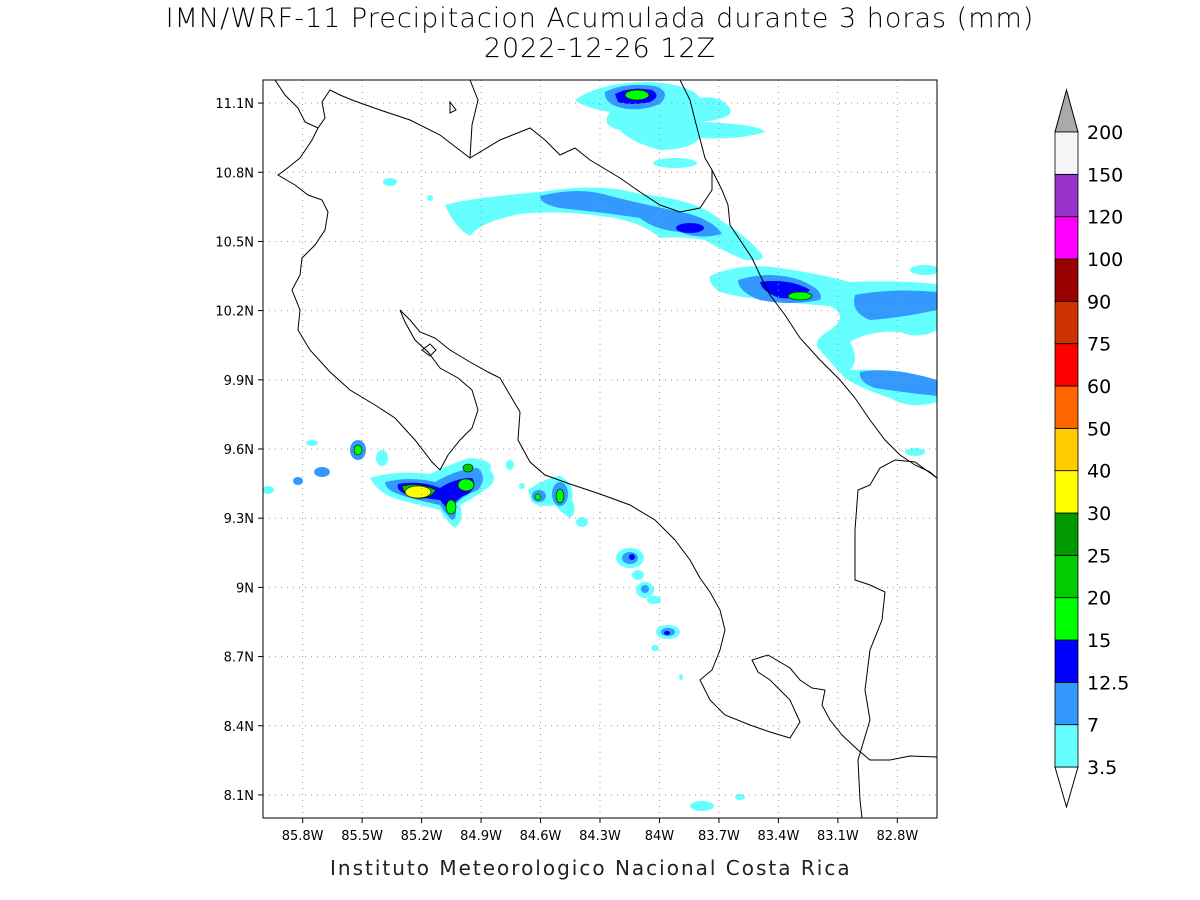 The width and height of the screenshot is (1200, 900). What do you see at coordinates (719, 836) in the screenshot?
I see `lon-tick-label: 83.7W` at bounding box center [719, 836].